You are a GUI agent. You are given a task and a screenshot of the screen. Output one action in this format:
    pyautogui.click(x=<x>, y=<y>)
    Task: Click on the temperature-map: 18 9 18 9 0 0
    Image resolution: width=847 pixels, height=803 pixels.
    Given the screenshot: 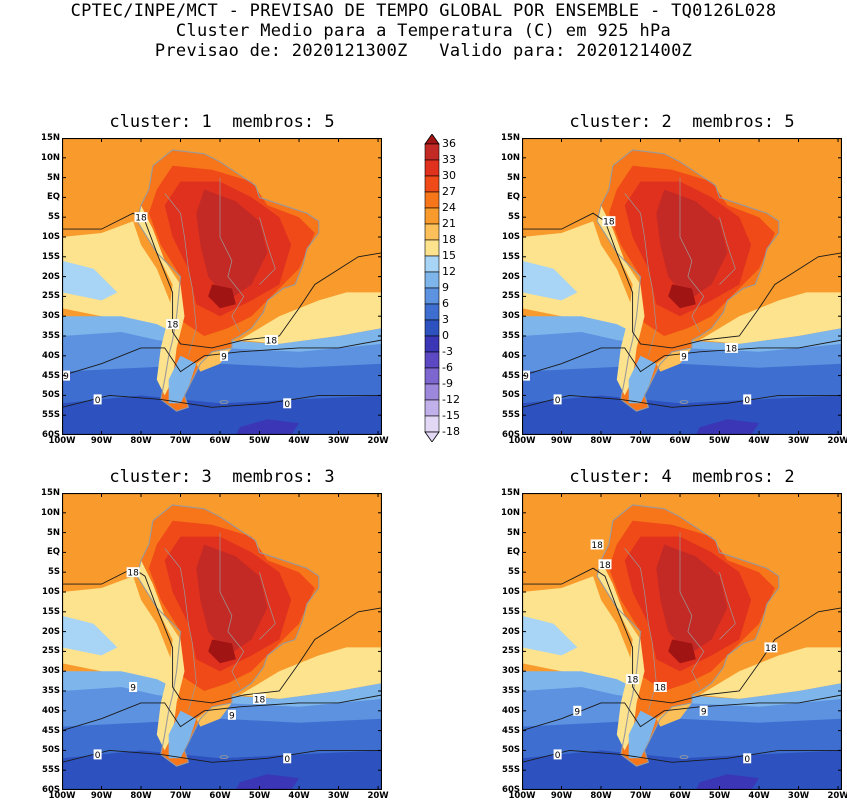 What is the action you would take?
    pyautogui.click(x=222, y=641)
    